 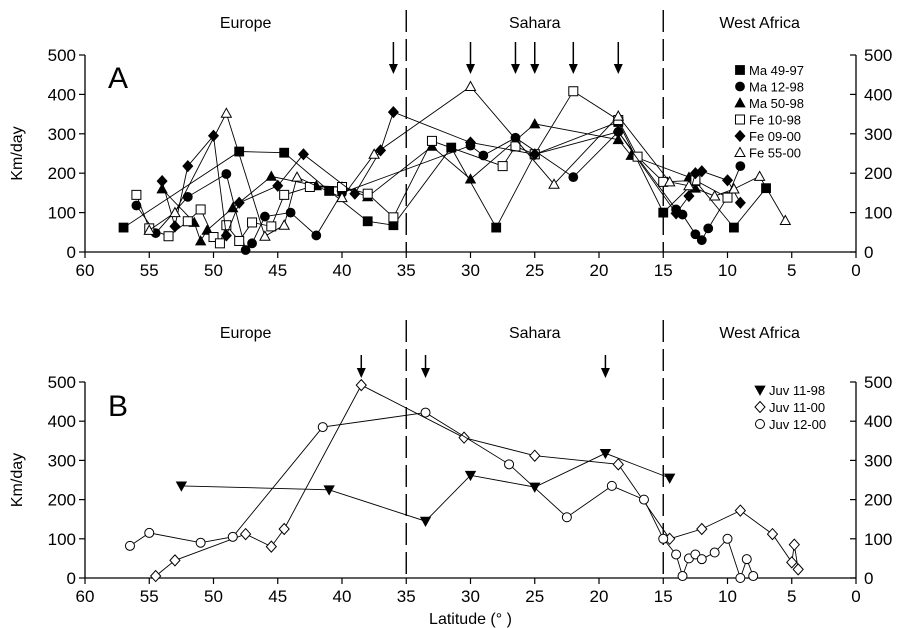 I want to click on legend-label: Ma 12-98, so click(x=776, y=87).